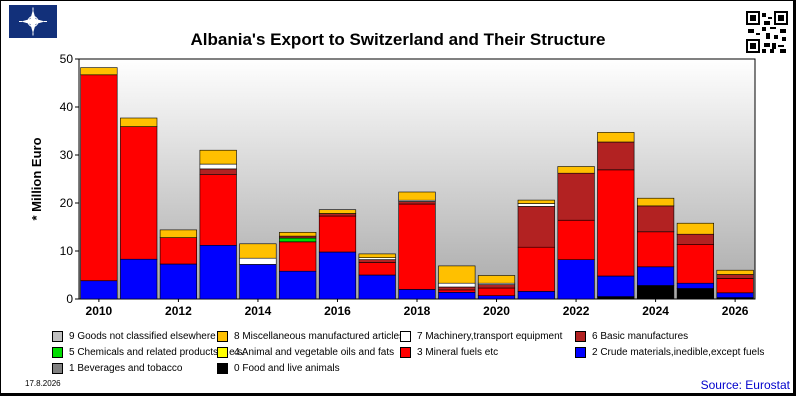  What do you see at coordinates (735, 311) in the screenshot?
I see `x-tick-label: 2026` at bounding box center [735, 311].